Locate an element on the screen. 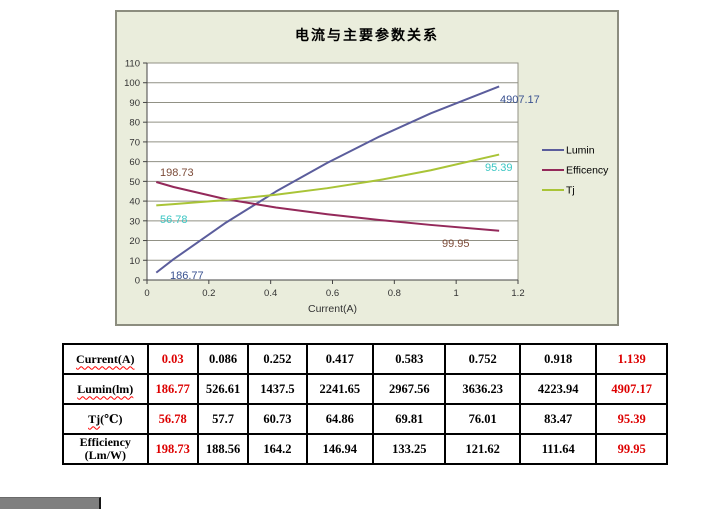  row-header-text: Tj is located at coordinates (94, 418).